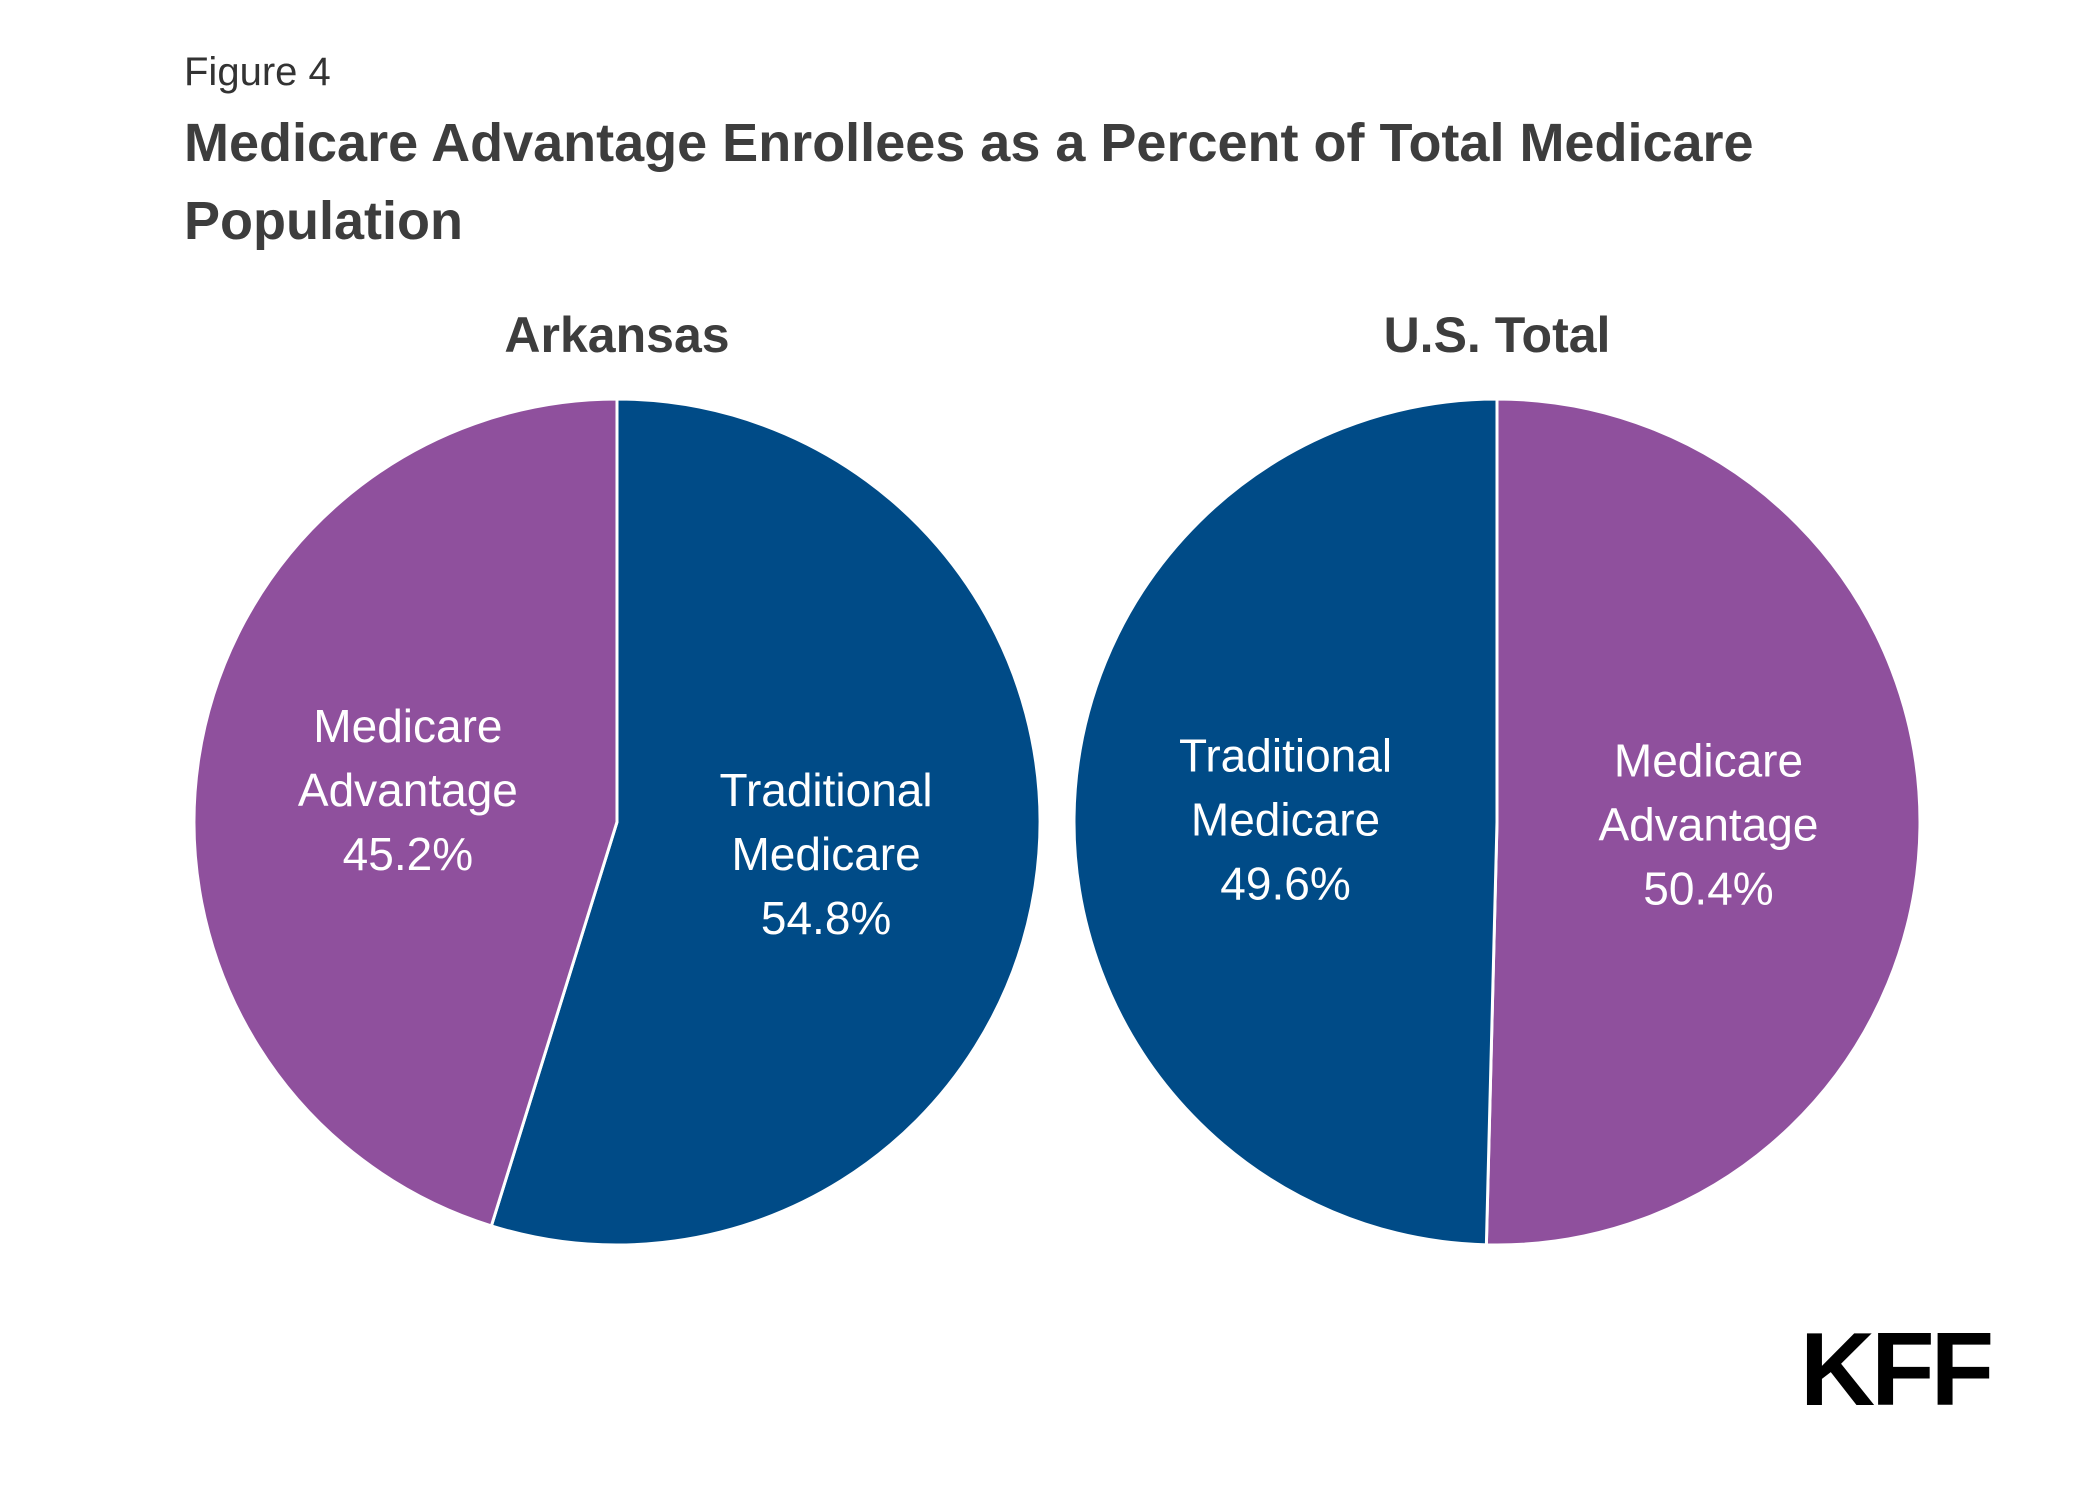 This screenshot has width=2100, height=1500. Describe the element at coordinates (826, 854) in the screenshot. I see `pie-slice-label: Traditional Medicare 54.8%` at that location.